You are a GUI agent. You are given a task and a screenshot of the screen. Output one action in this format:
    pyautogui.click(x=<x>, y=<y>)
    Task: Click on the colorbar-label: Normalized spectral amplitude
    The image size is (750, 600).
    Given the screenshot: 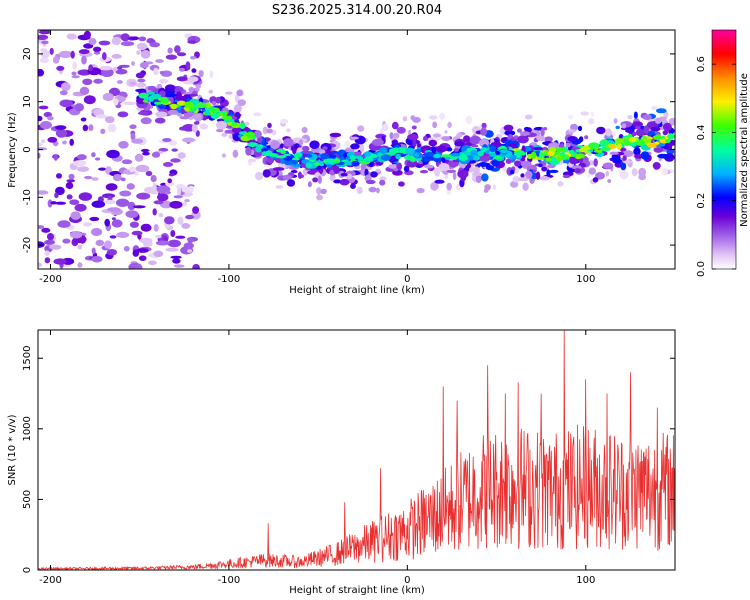 What is the action you would take?
    pyautogui.click(x=744, y=150)
    